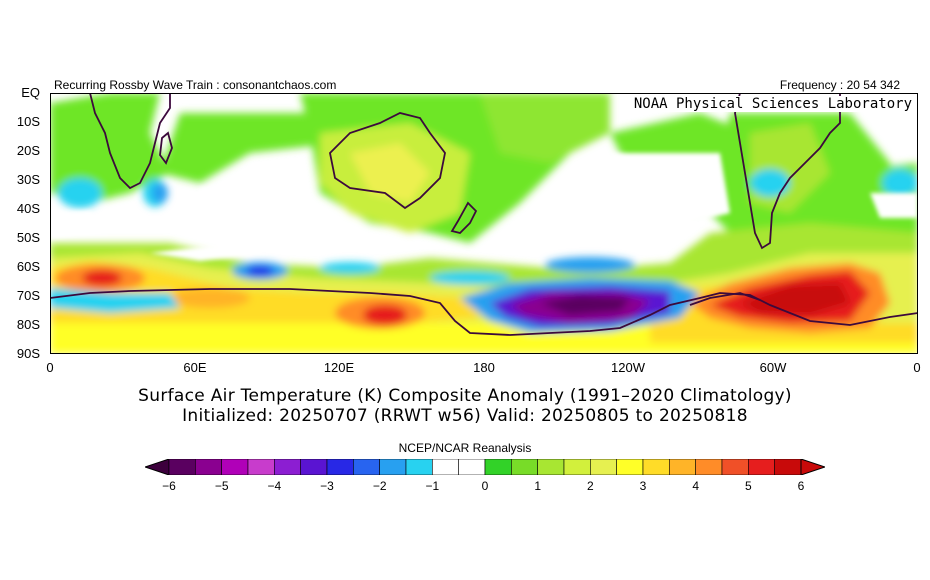 Image resolution: width=930 pixels, height=580 pixels. I want to click on colorbar-tick-label: 1, so click(537, 486).